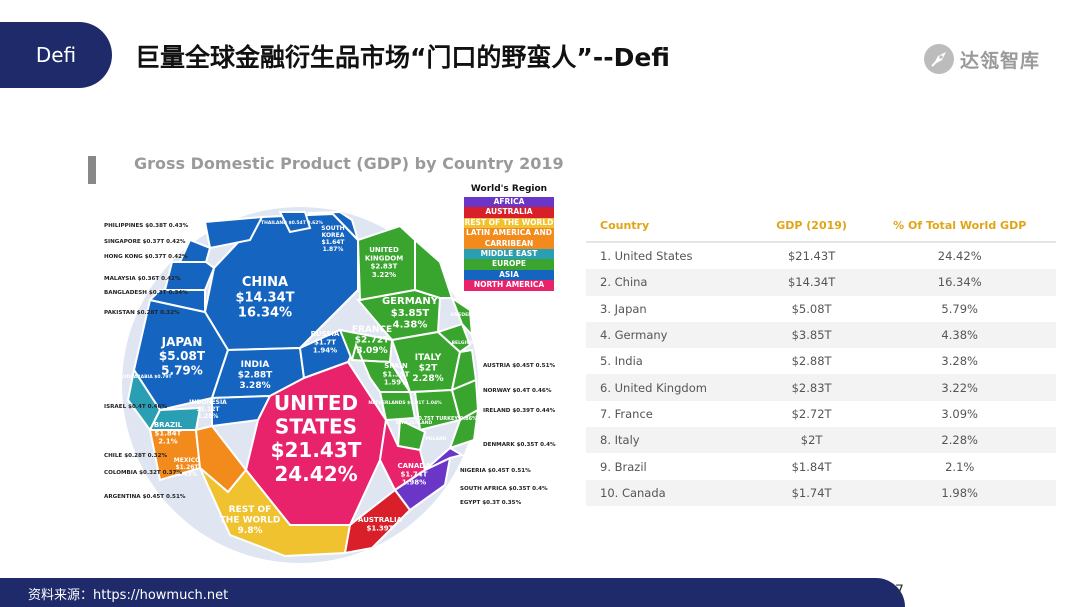 This screenshot has width=1080, height=607. What do you see at coordinates (187, 474) in the screenshot?
I see `region-share-label: 1.43%` at bounding box center [187, 474].